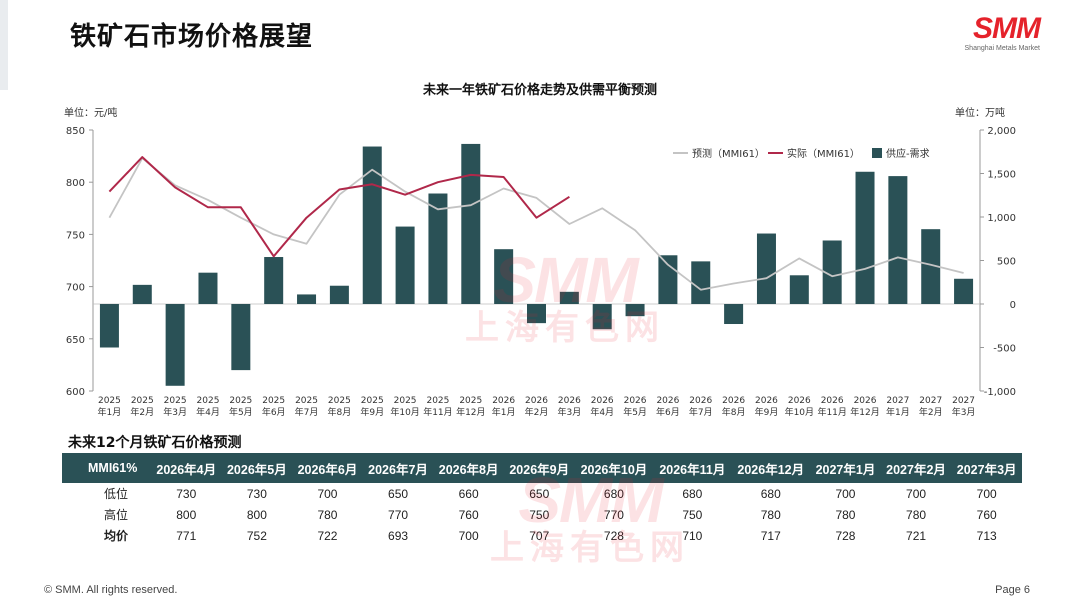 Image resolution: width=1080 pixels, height=608 pixels. Describe the element at coordinates (770, 493) in the screenshot. I see `table-cell: 680` at that location.